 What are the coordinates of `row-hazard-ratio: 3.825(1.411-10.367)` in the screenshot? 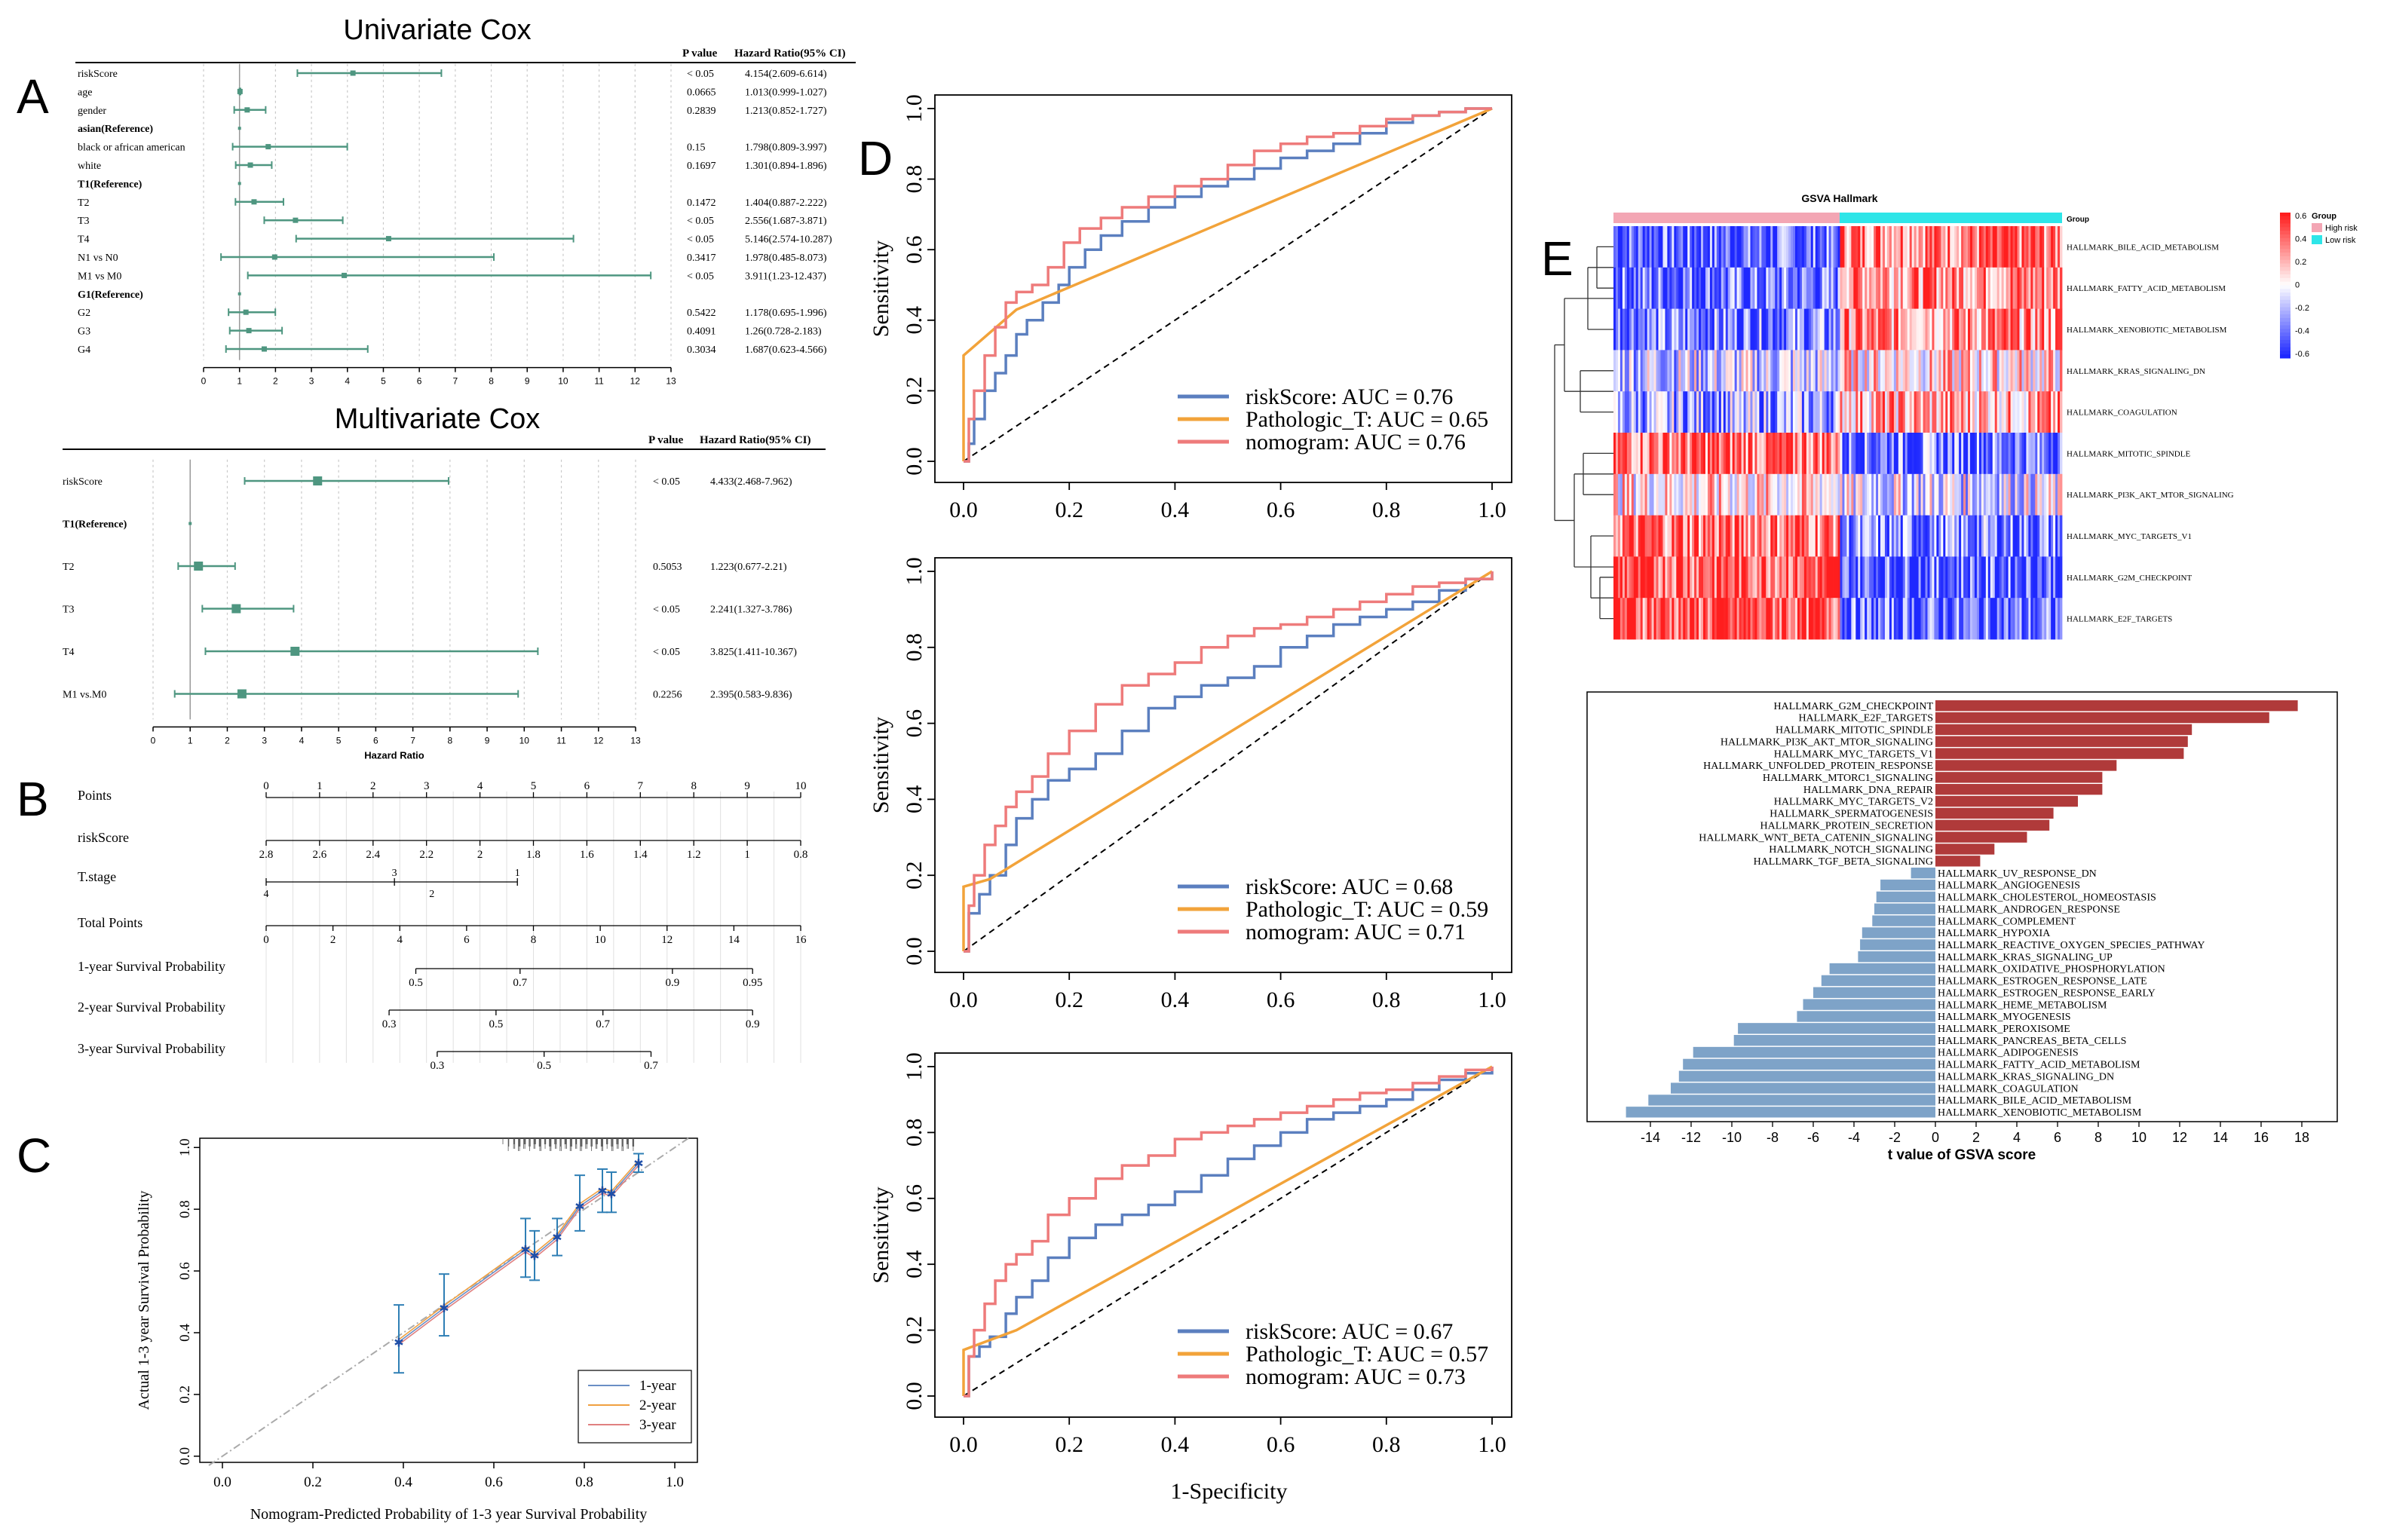 It's located at (753, 652).